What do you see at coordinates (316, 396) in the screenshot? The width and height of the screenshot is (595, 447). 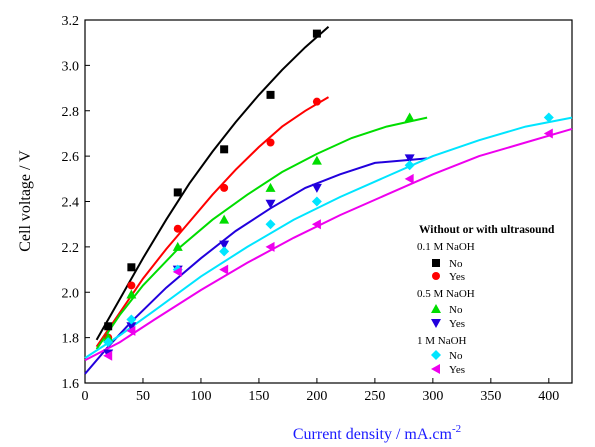 I see `x-tick-label-4: 200` at bounding box center [316, 396].